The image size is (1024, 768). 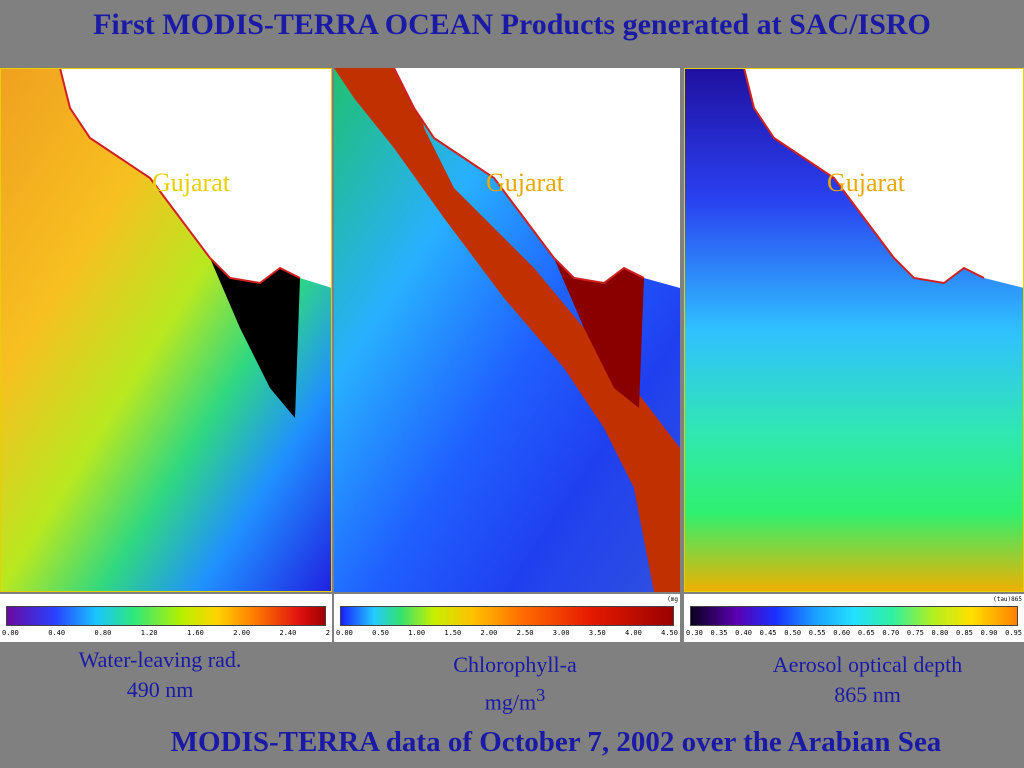 I want to click on caption-line: 490 nm, so click(x=160, y=689).